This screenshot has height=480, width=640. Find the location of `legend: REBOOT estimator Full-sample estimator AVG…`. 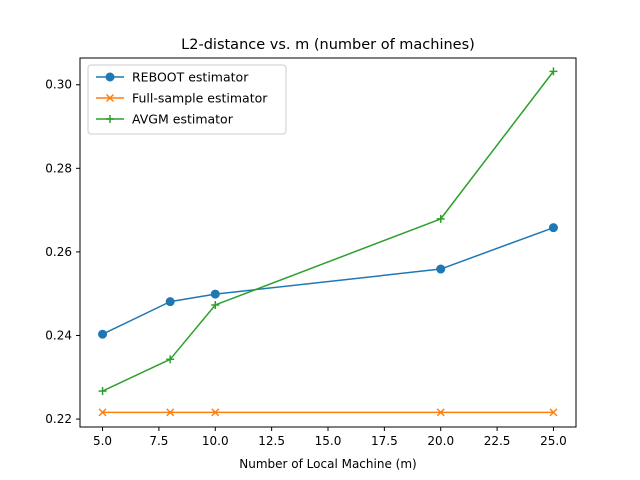

legend: REBOOT estimator Full-sample estimator AVG… is located at coordinates (187, 99).